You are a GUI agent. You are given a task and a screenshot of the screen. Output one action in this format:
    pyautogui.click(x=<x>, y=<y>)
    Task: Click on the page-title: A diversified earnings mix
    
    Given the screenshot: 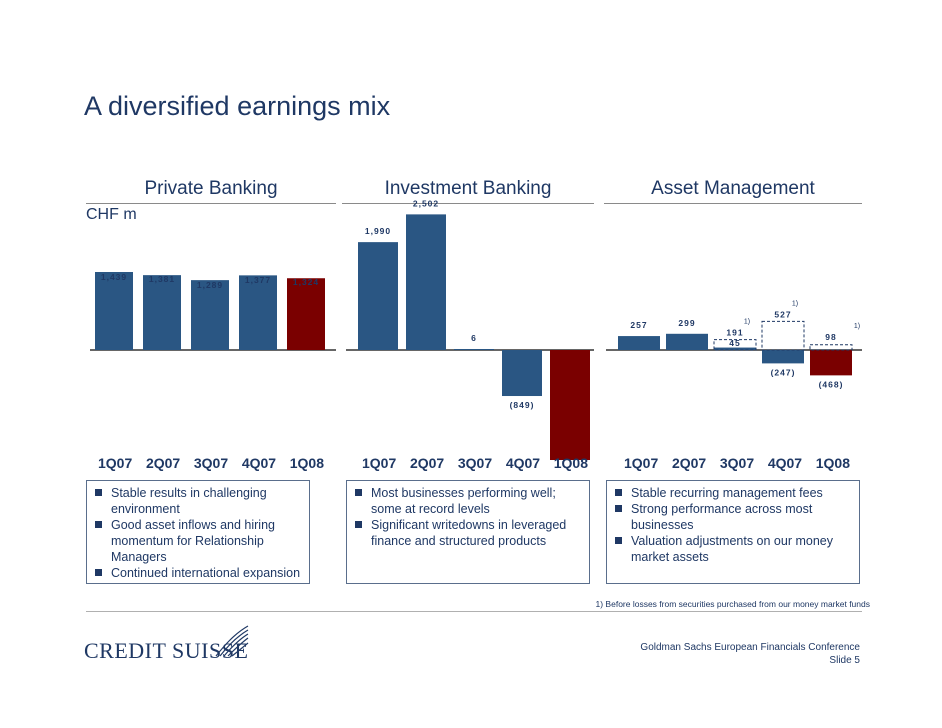 What is the action you would take?
    pyautogui.click(x=237, y=106)
    